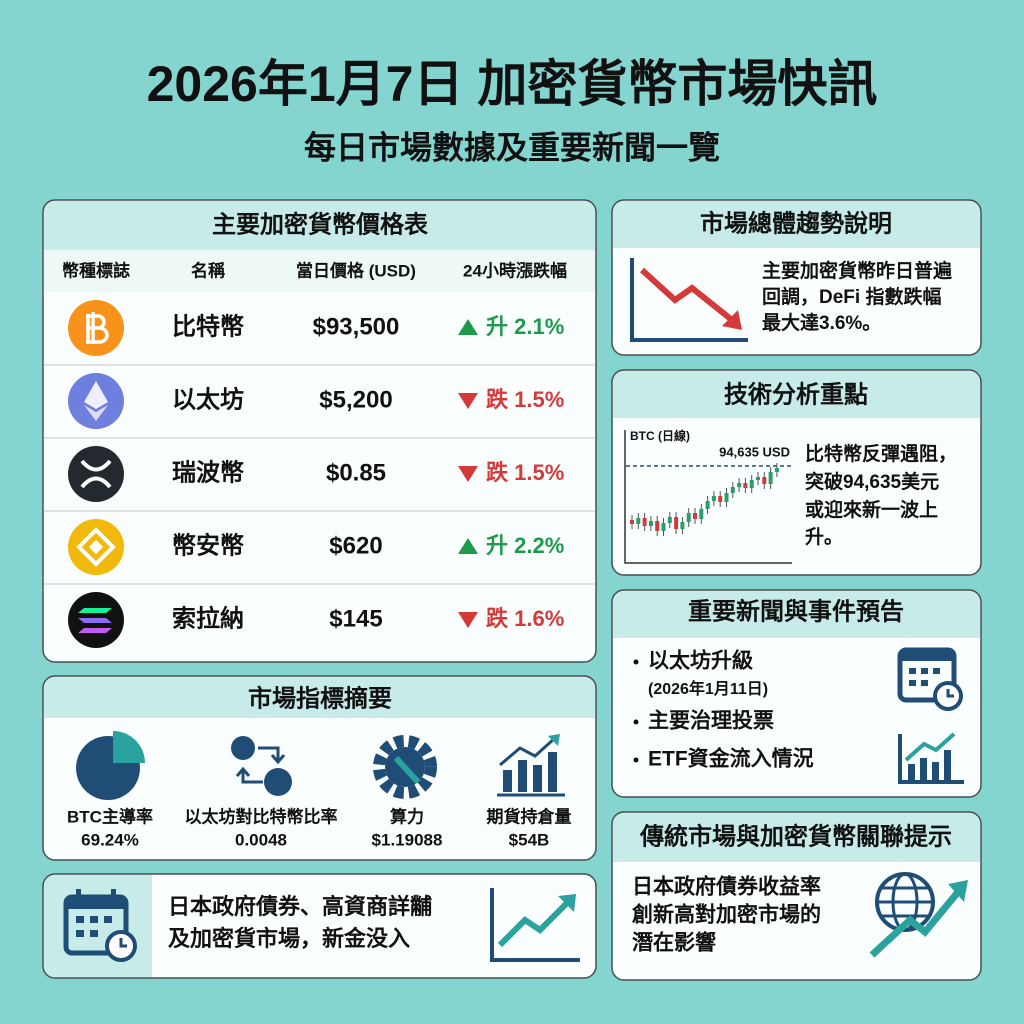 The height and width of the screenshot is (1024, 1024). Describe the element at coordinates (700, 661) in the screenshot. I see `news-item: 以太坊升級` at that location.